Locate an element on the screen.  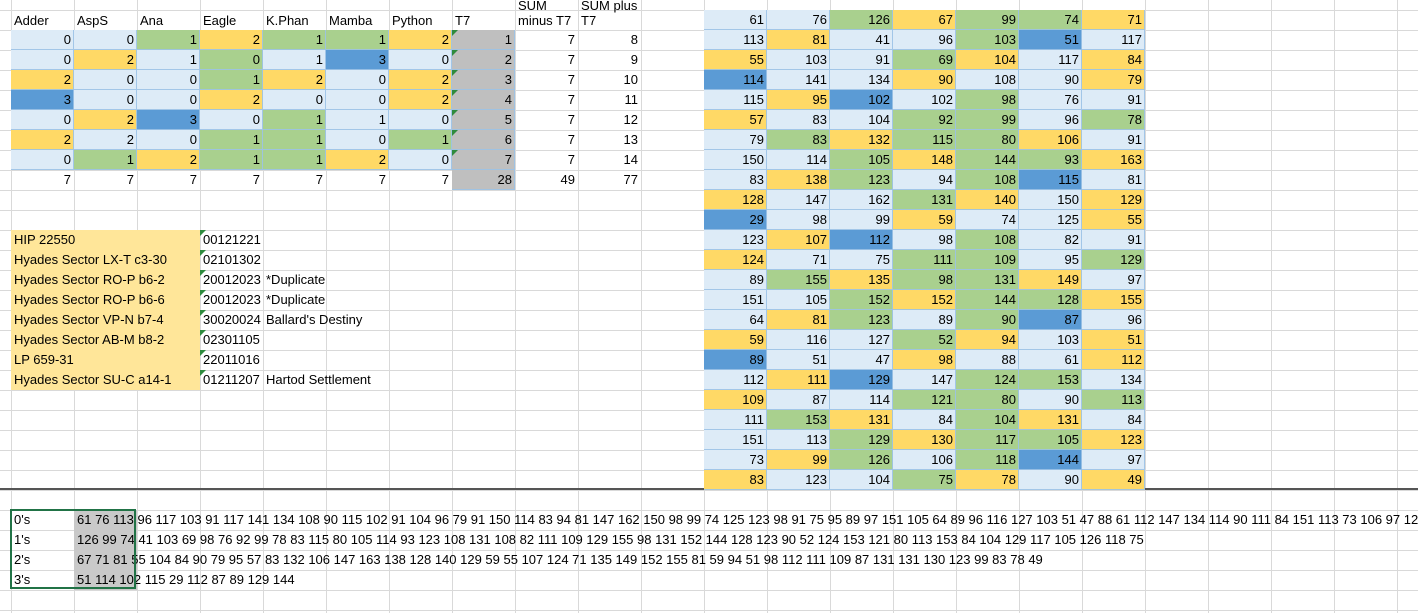
value-cell: 148 is located at coordinates (924, 160).